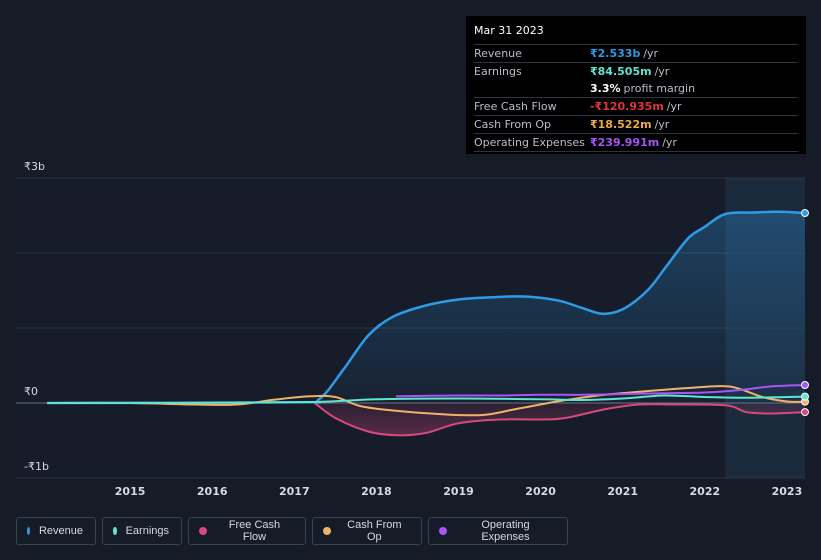  I want to click on tooltip-label: Operating Expenses, so click(529, 142).